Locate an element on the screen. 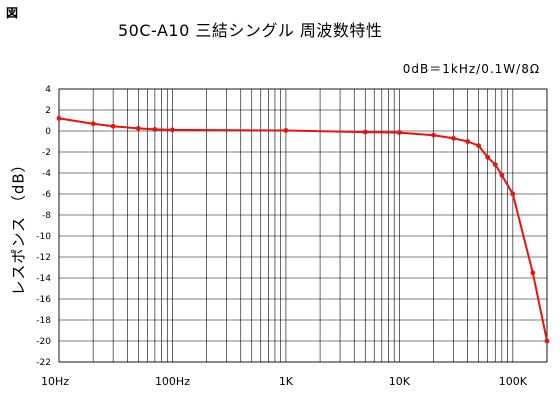  y-tick-label: -18 is located at coordinates (43, 321).